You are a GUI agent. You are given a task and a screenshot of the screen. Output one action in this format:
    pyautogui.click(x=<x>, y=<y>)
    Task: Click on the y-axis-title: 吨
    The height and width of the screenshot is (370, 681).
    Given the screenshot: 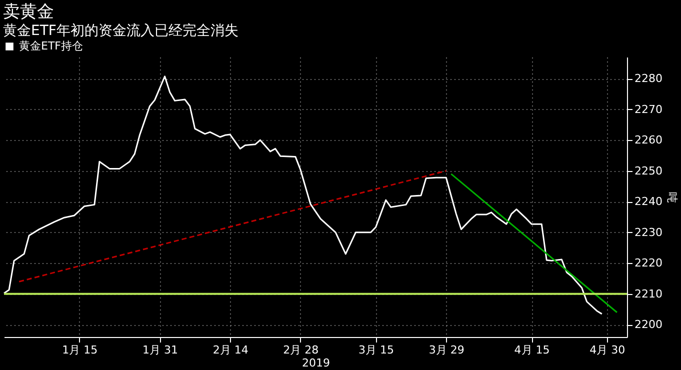 What is the action you would take?
    pyautogui.click(x=671, y=197)
    